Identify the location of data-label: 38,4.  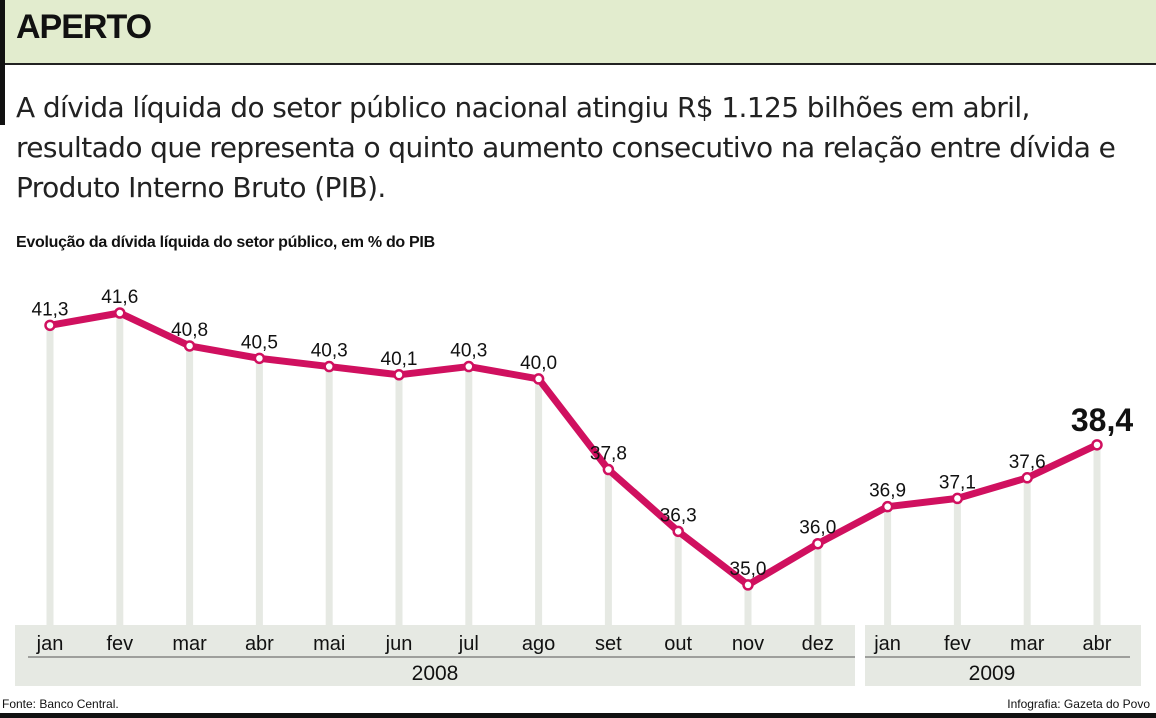
(1102, 420).